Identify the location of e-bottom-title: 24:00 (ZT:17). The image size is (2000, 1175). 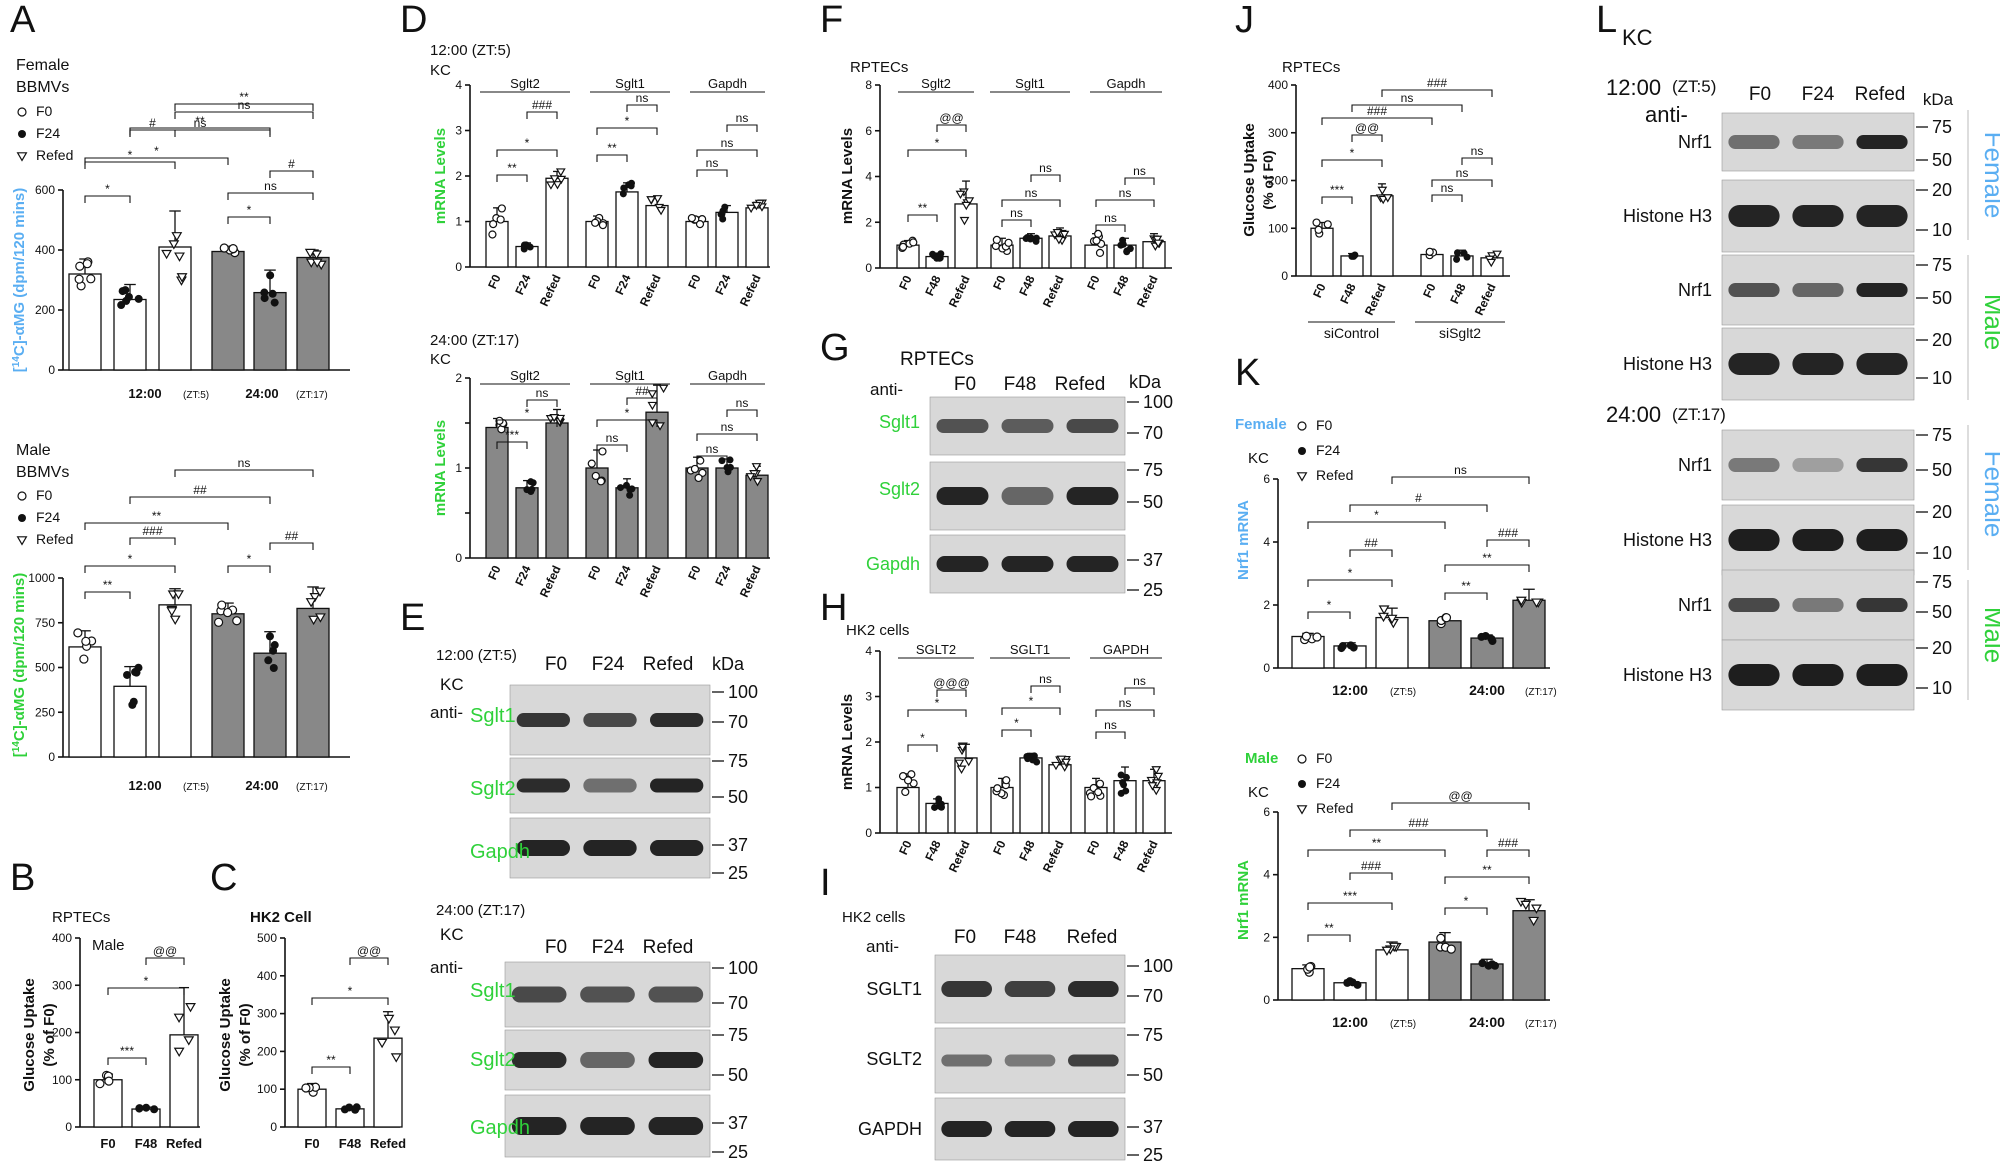
(480, 910).